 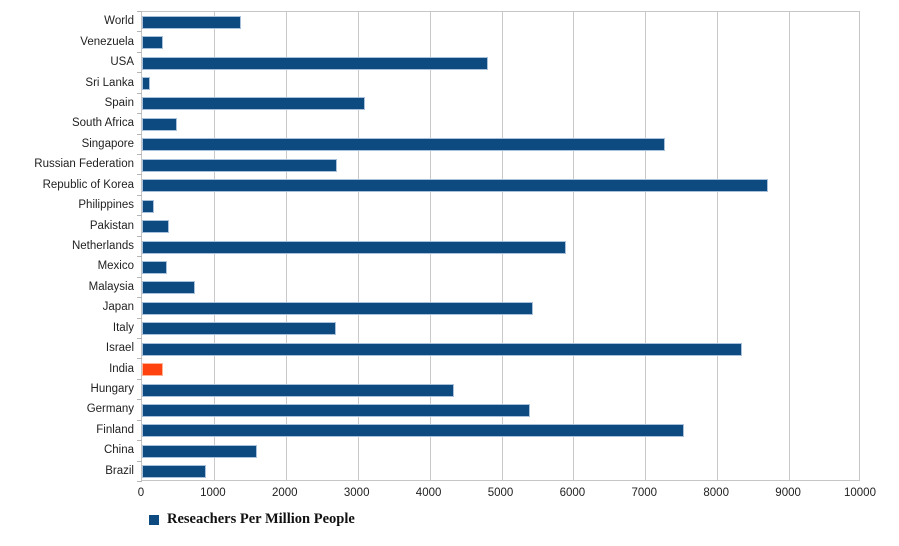 What do you see at coordinates (152, 370) in the screenshot?
I see `bar-india` at bounding box center [152, 370].